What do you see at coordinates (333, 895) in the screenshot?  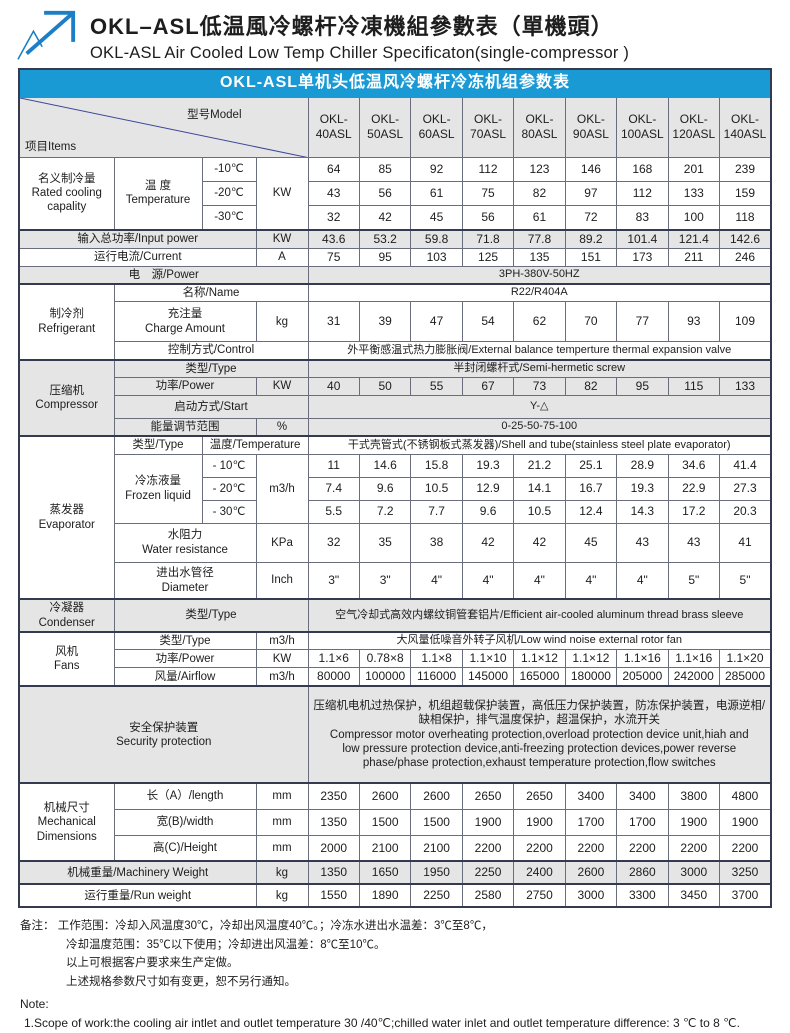 I see `value-cell: 1550` at bounding box center [333, 895].